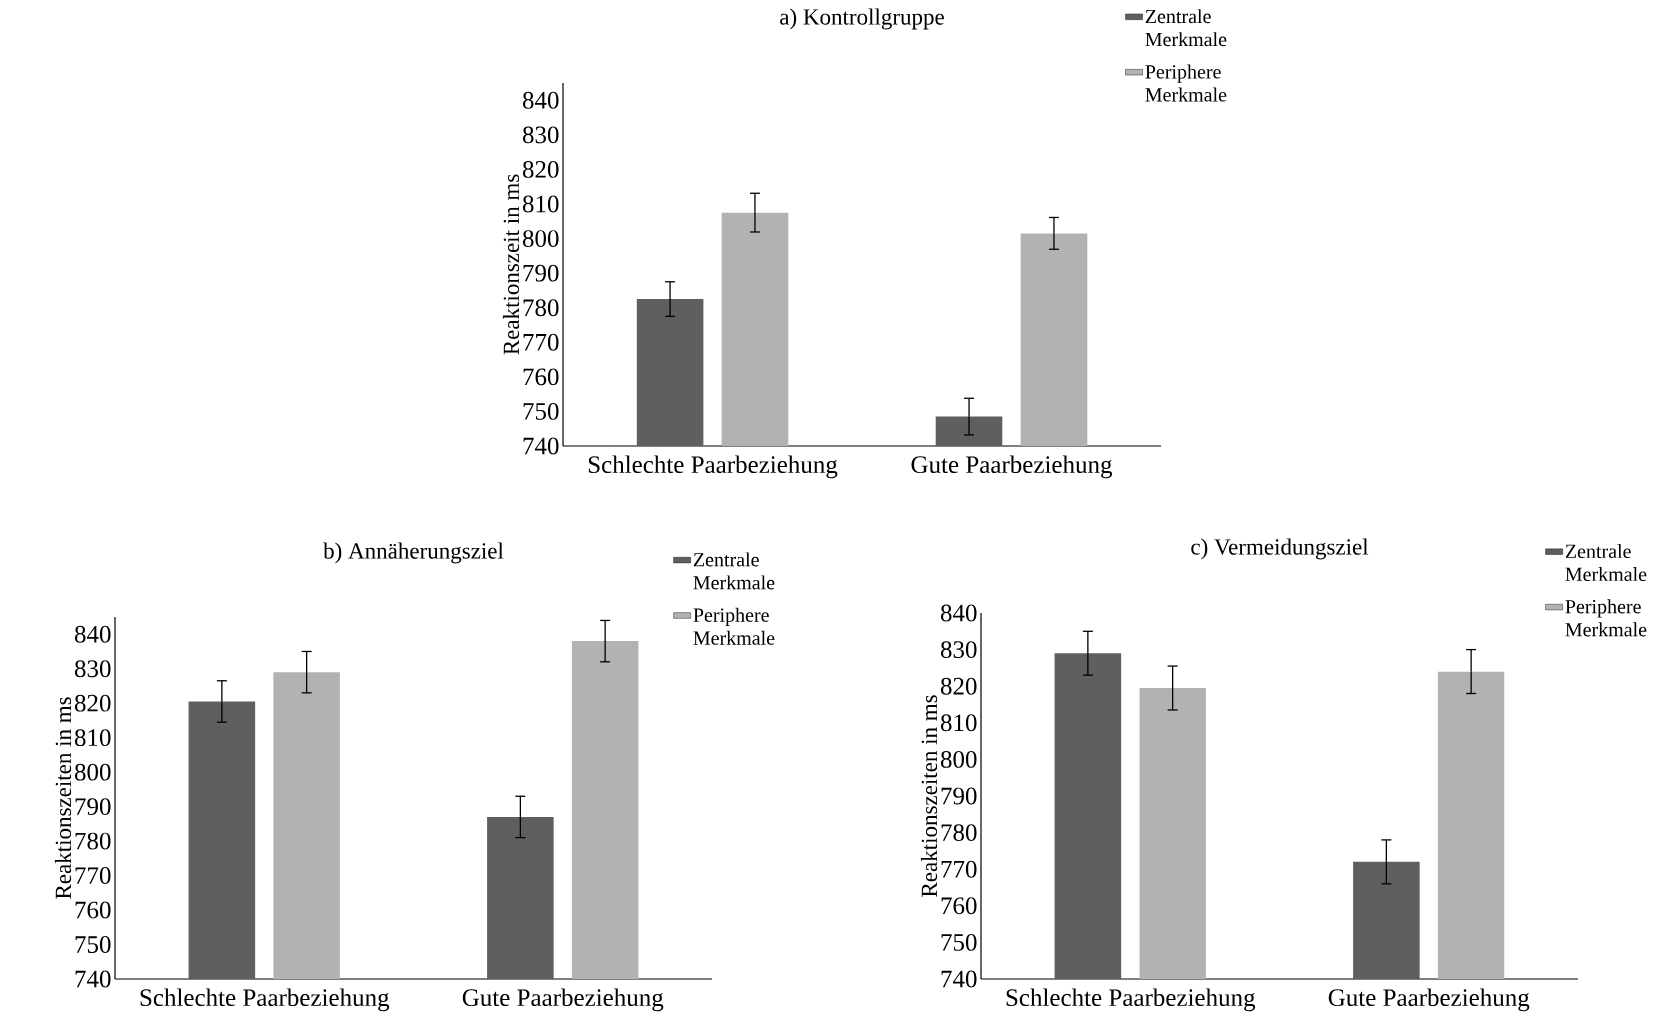 This screenshot has width=1666, height=1031. I want to click on chart-title: c) Vermeidungsziel, so click(1280, 549).